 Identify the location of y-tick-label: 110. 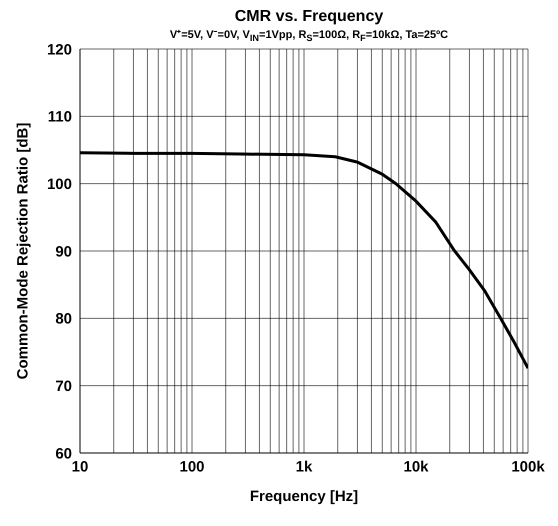
(60, 117).